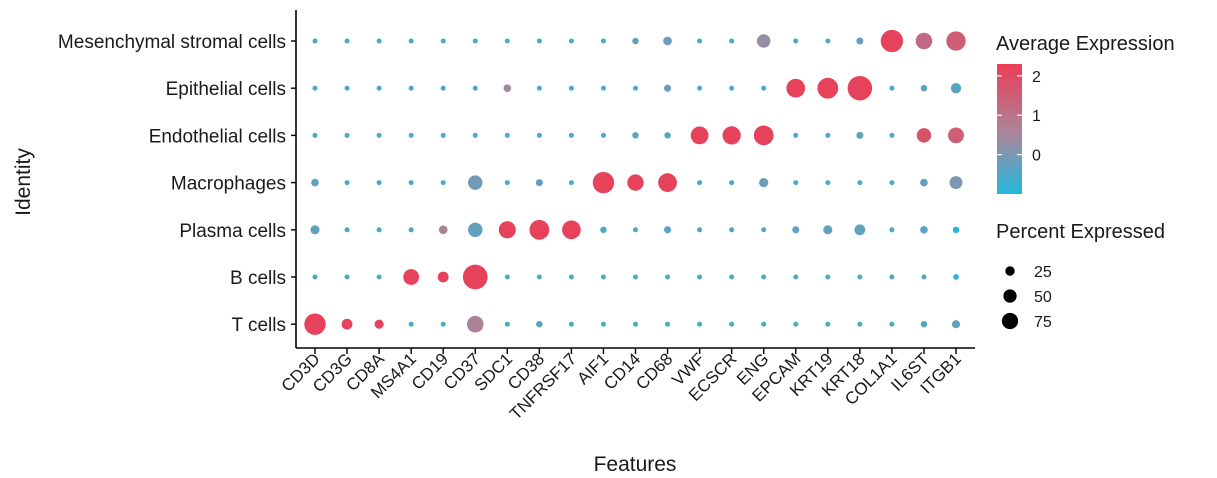 The image size is (1217, 478). What do you see at coordinates (1036, 77) in the screenshot?
I see `color-tick-label: 2` at bounding box center [1036, 77].